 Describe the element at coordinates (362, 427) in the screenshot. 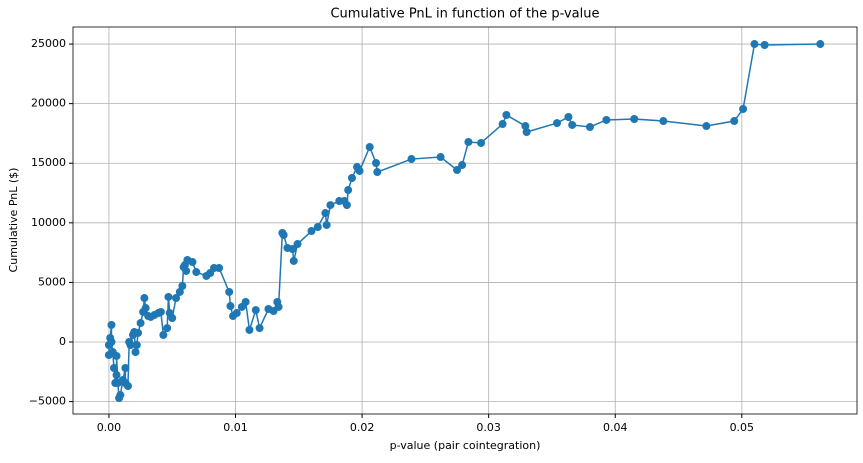

I see `x-tick-label: 0.02` at that location.